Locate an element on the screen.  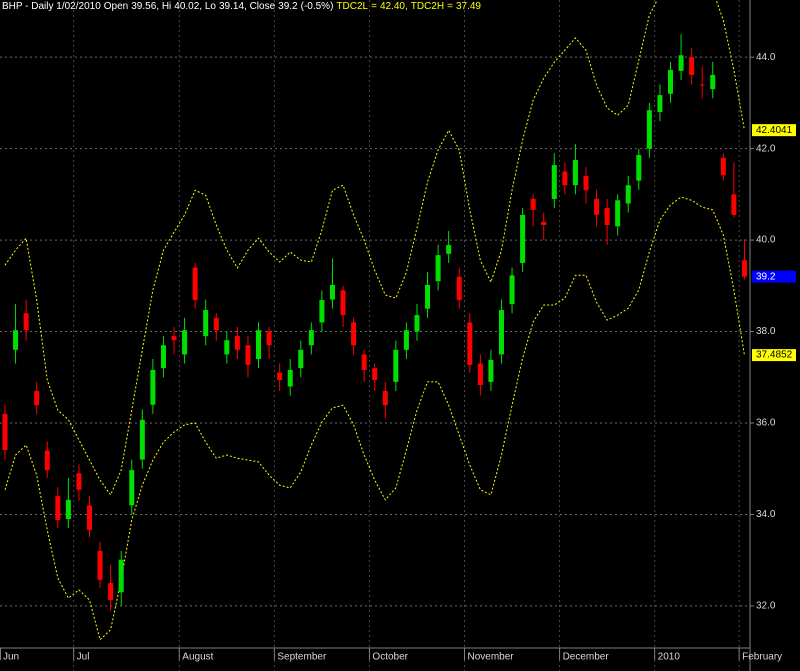
y-tick-label: 42.0 is located at coordinates (766, 148).